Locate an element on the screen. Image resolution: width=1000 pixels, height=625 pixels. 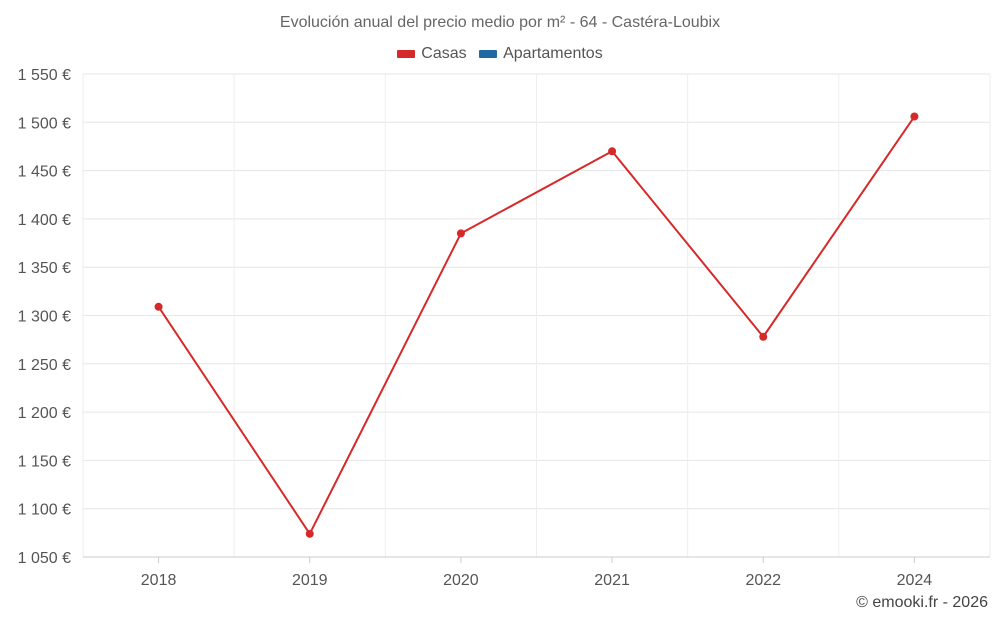
legend-item-apartamentos: Apartamentos is located at coordinates (541, 54).